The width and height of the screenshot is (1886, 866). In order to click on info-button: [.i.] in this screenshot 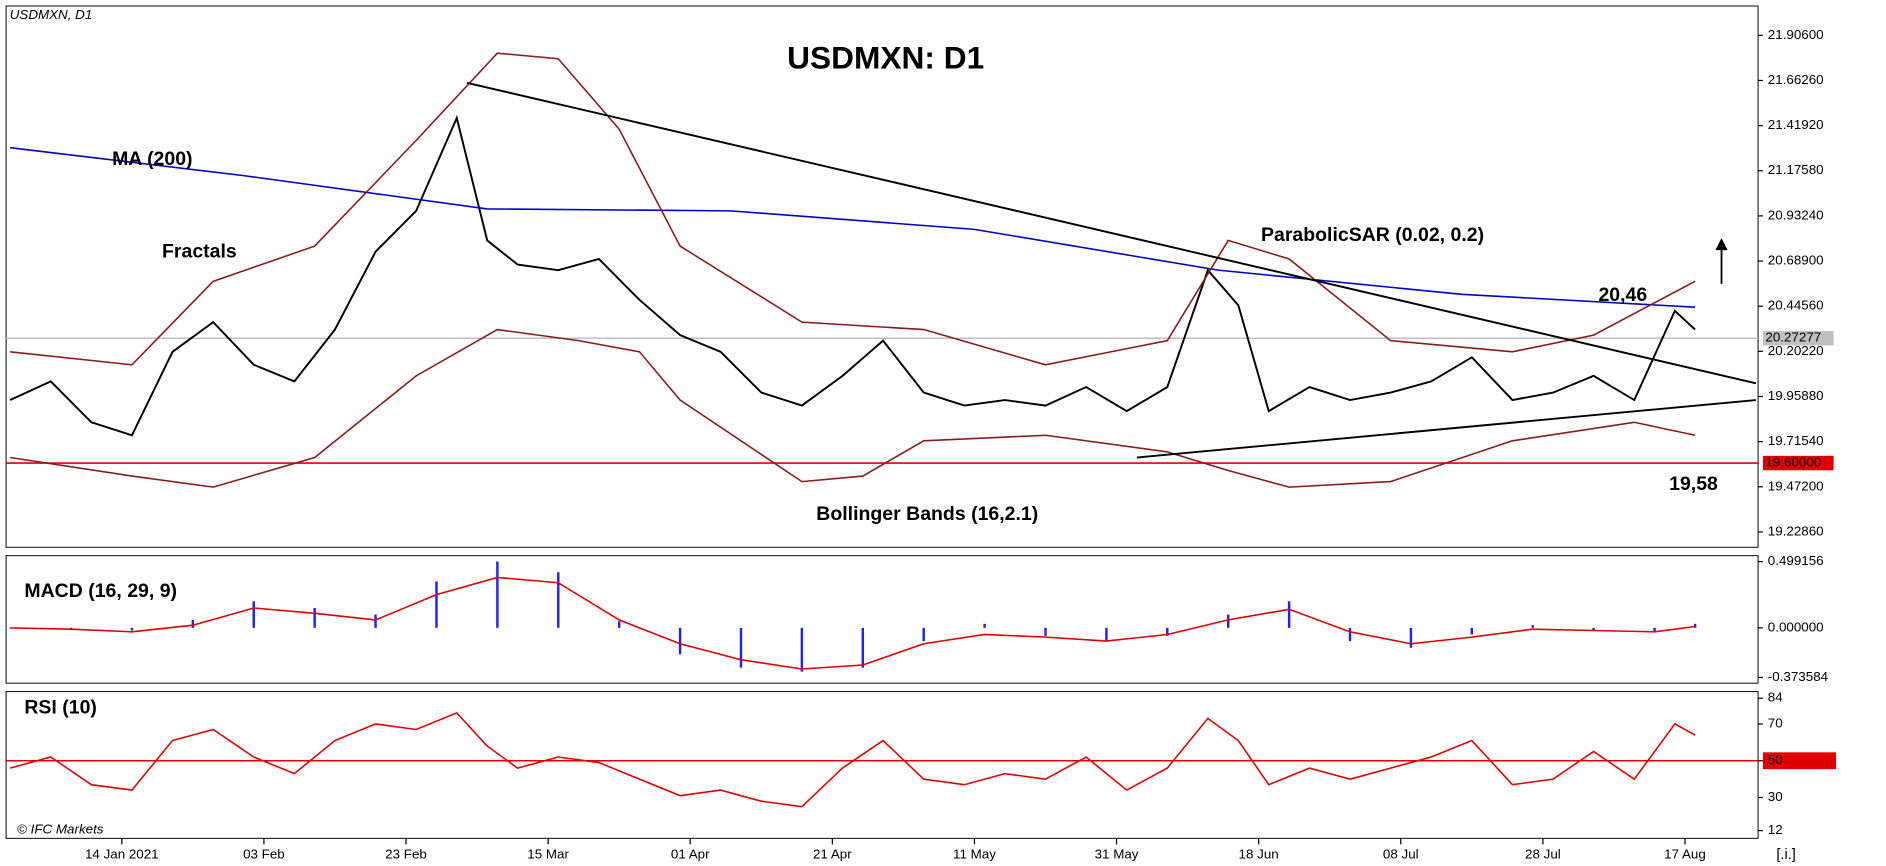, I will do `click(1785, 855)`.